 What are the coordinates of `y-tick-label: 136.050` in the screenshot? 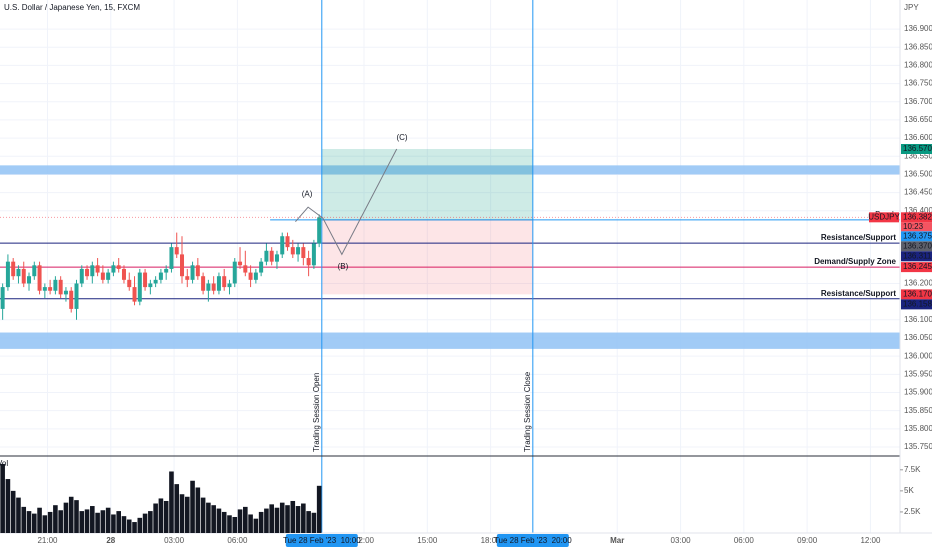 It's located at (918, 337).